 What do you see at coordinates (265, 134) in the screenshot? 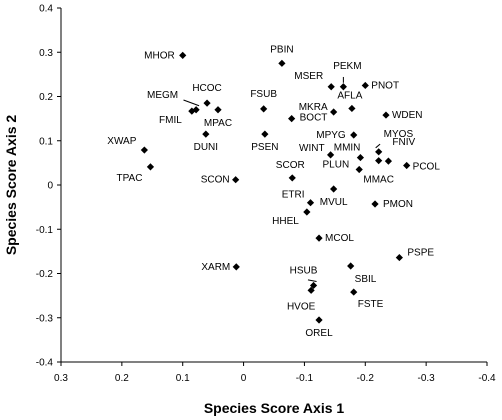
I see `point-psen` at bounding box center [265, 134].